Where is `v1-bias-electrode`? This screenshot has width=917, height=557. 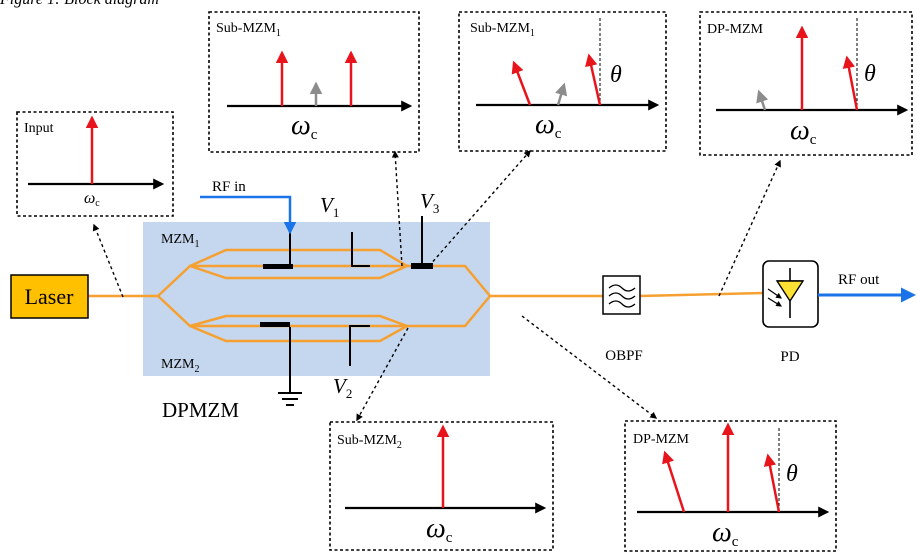 v1-bias-electrode is located at coordinates (360, 249).